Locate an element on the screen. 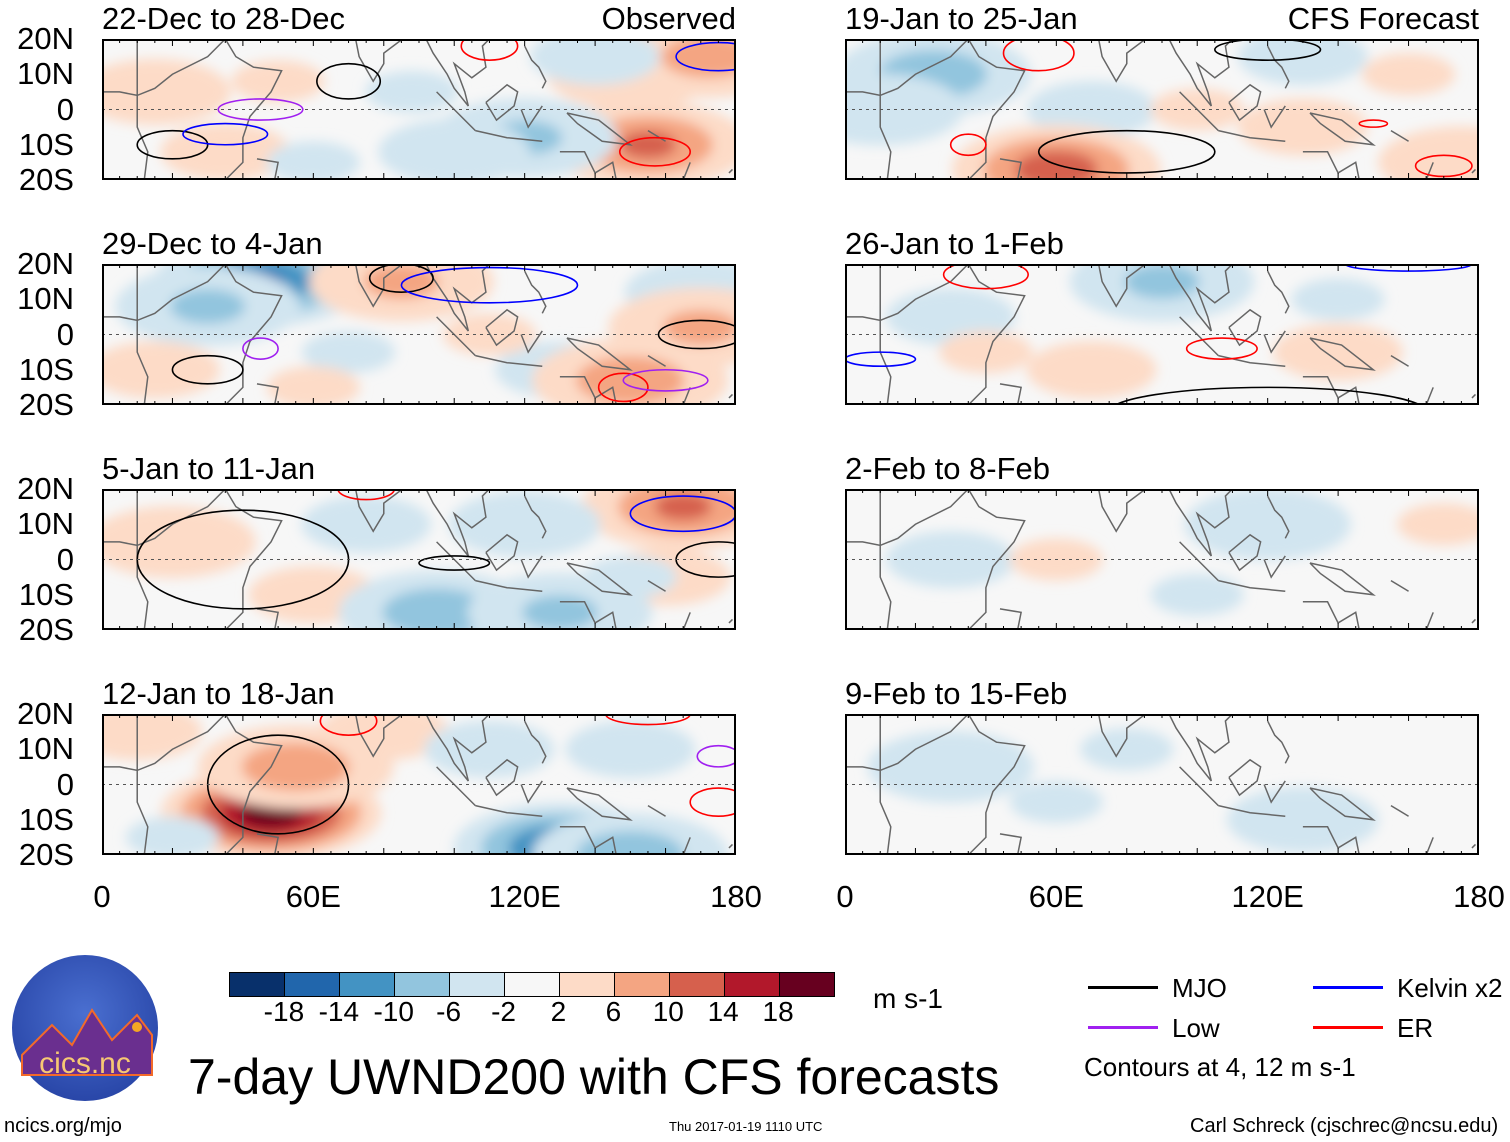 Image resolution: width=1510 pixels, height=1142 pixels. panel-title: 9-Feb to 15-Feb is located at coordinates (956, 693).